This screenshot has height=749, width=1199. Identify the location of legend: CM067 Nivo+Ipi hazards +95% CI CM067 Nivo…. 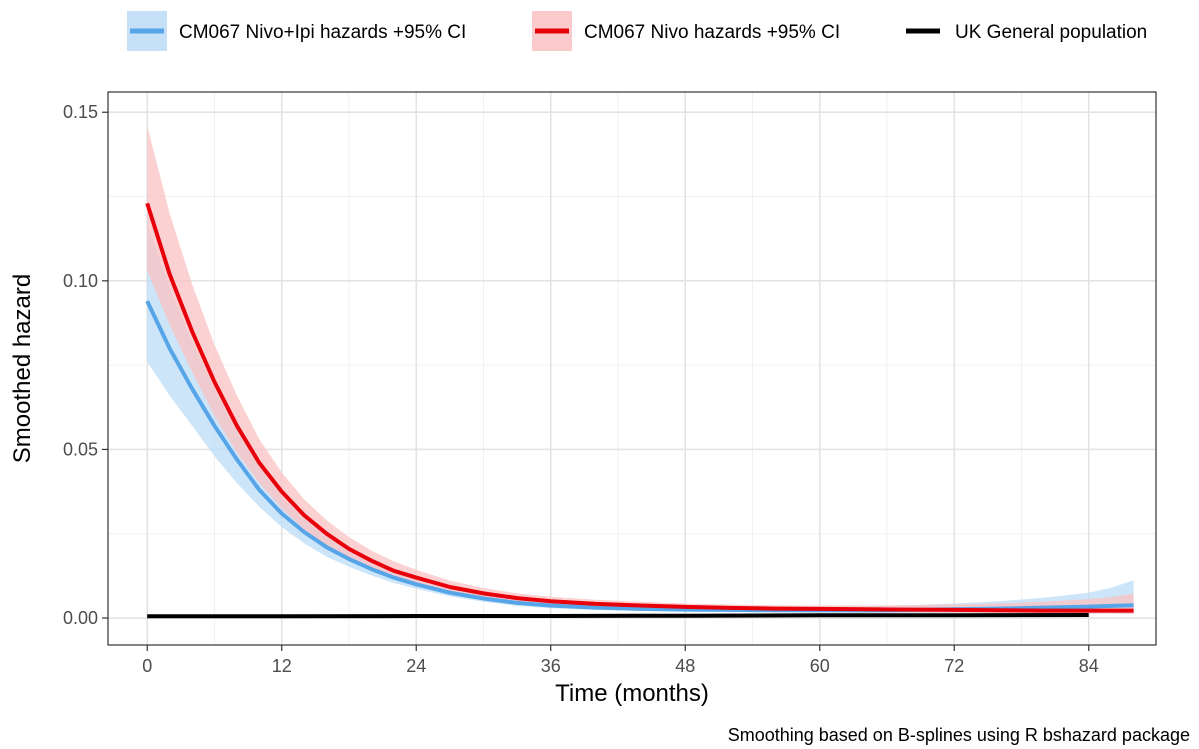
(637, 31).